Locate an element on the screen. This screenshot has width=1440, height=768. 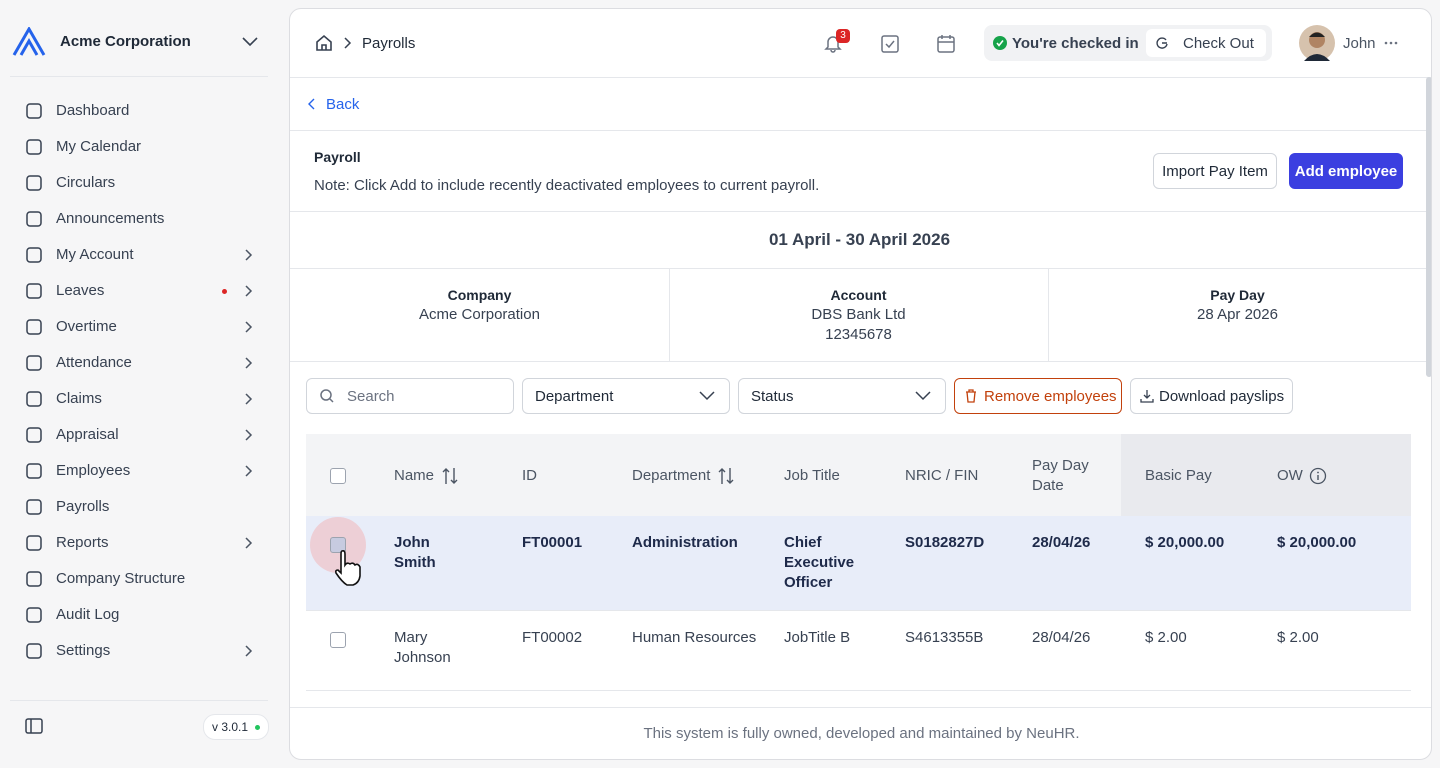
scrollbar is located at coordinates (1428, 227).